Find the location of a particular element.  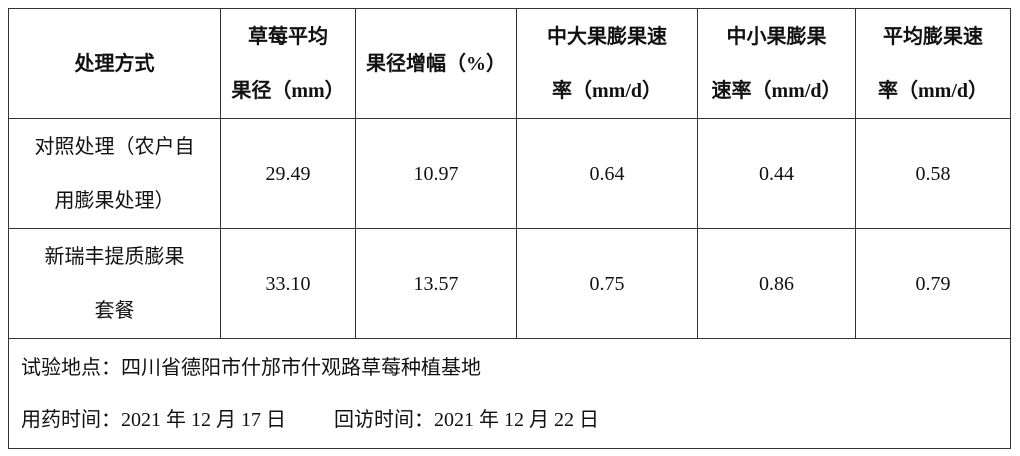

data-cell: 0.44 is located at coordinates (776, 173).